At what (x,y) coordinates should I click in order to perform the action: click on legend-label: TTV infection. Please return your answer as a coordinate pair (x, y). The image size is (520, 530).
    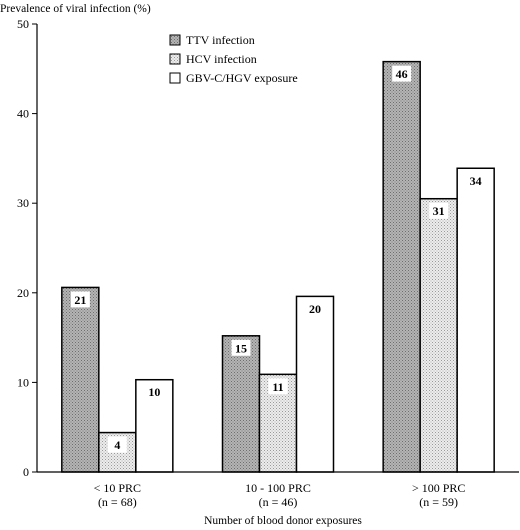
    Looking at the image, I should click on (220, 40).